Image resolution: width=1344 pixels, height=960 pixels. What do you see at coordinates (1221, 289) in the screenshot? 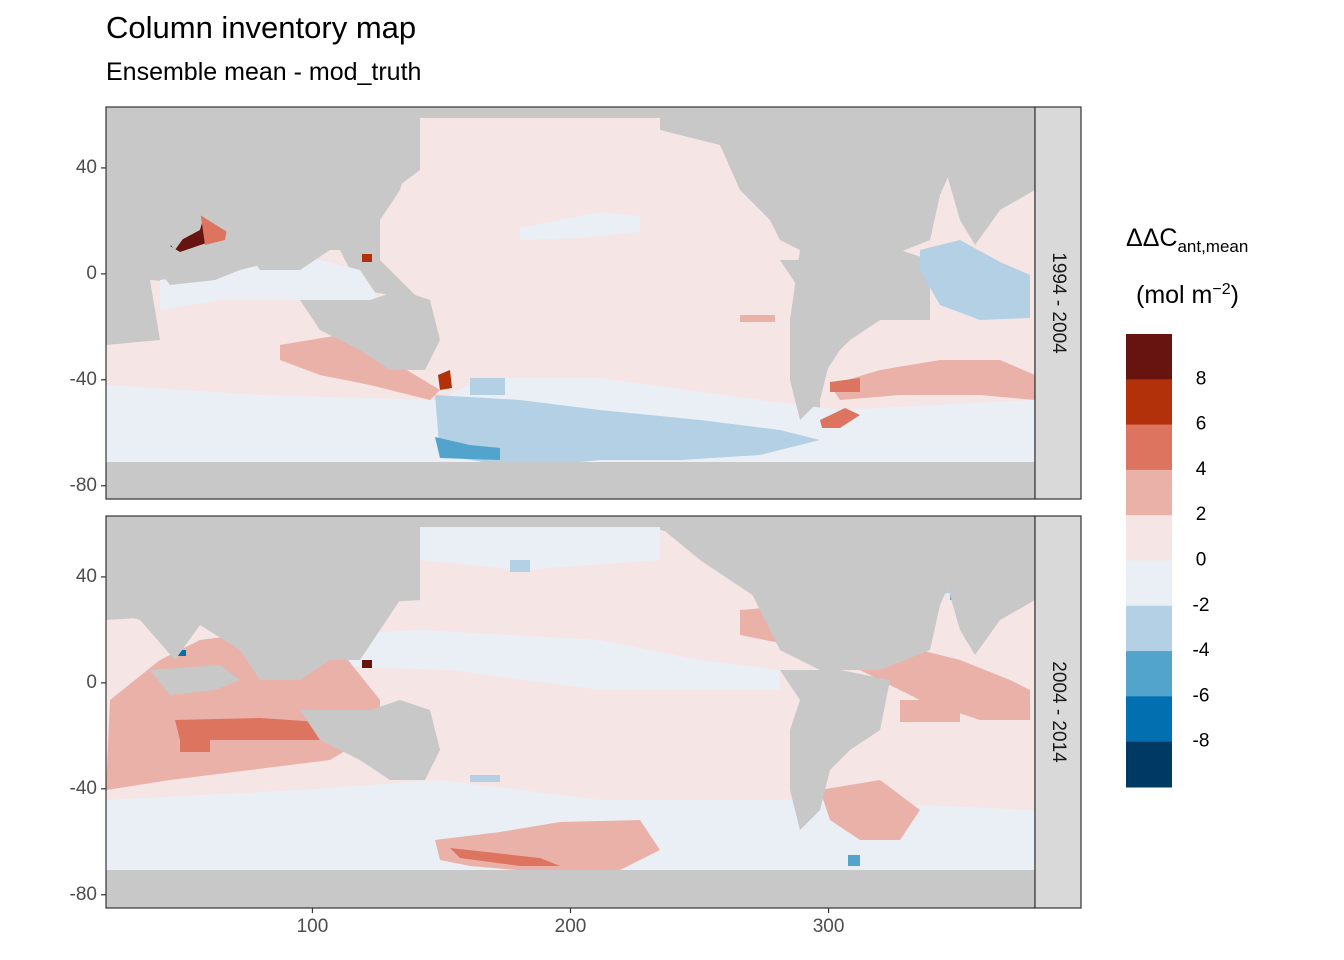
I see `legend-unit-sup: −2` at bounding box center [1221, 289].